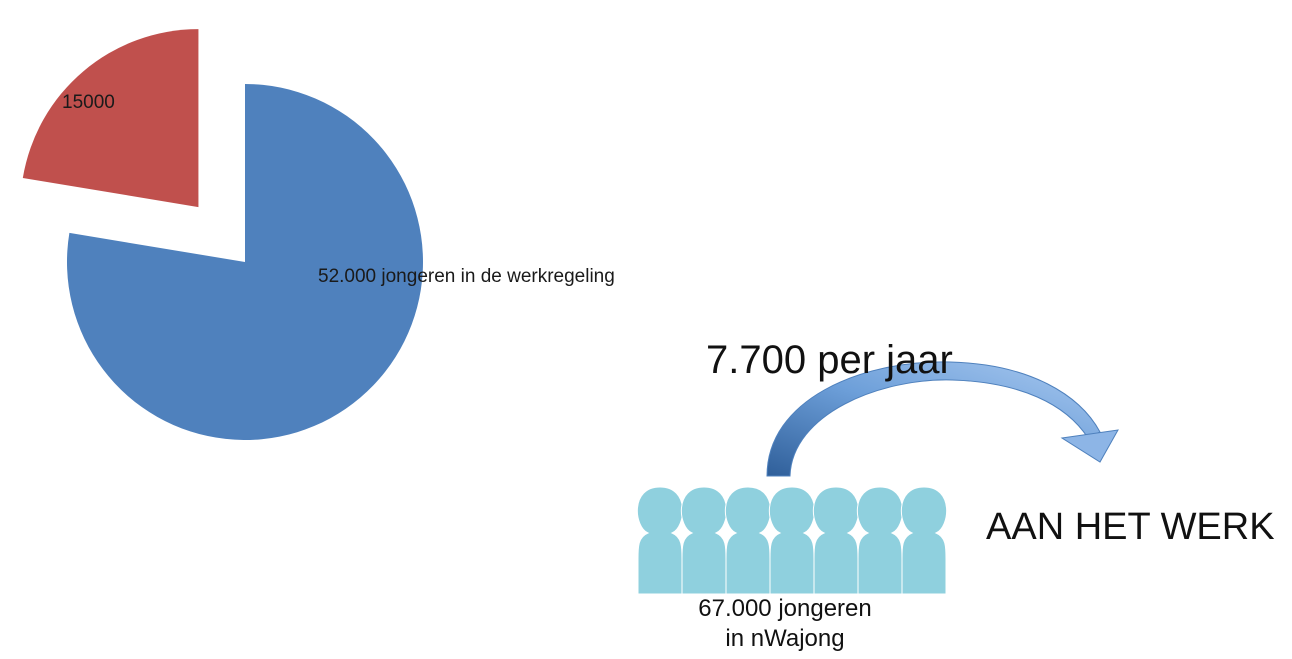 The height and width of the screenshot is (659, 1292). I want to click on slice-label-large: 52.000 jongeren in de werkregeling, so click(466, 276).